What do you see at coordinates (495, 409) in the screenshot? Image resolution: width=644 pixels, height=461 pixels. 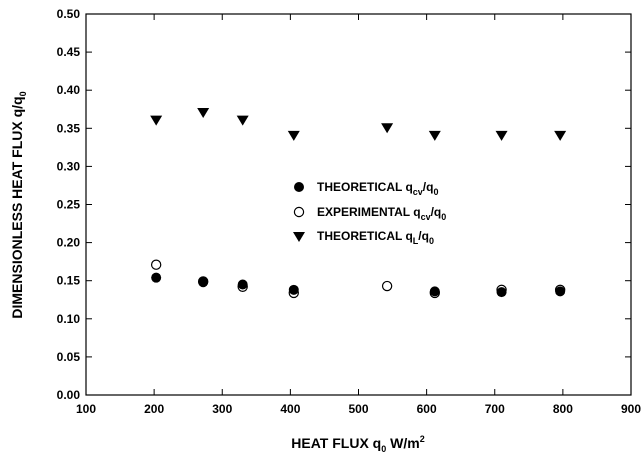 I see `x-tick-label: 700` at bounding box center [495, 409].